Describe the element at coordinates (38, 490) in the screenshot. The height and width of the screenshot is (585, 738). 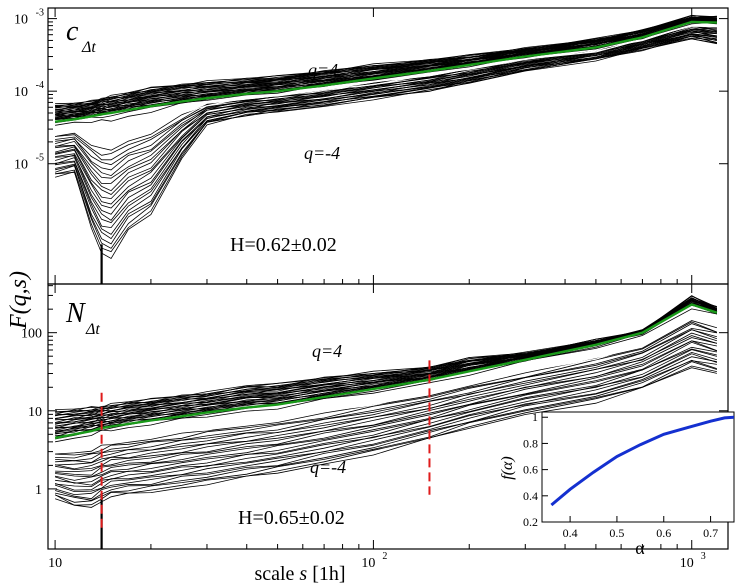
I see `y-tick-label: 1` at that location.